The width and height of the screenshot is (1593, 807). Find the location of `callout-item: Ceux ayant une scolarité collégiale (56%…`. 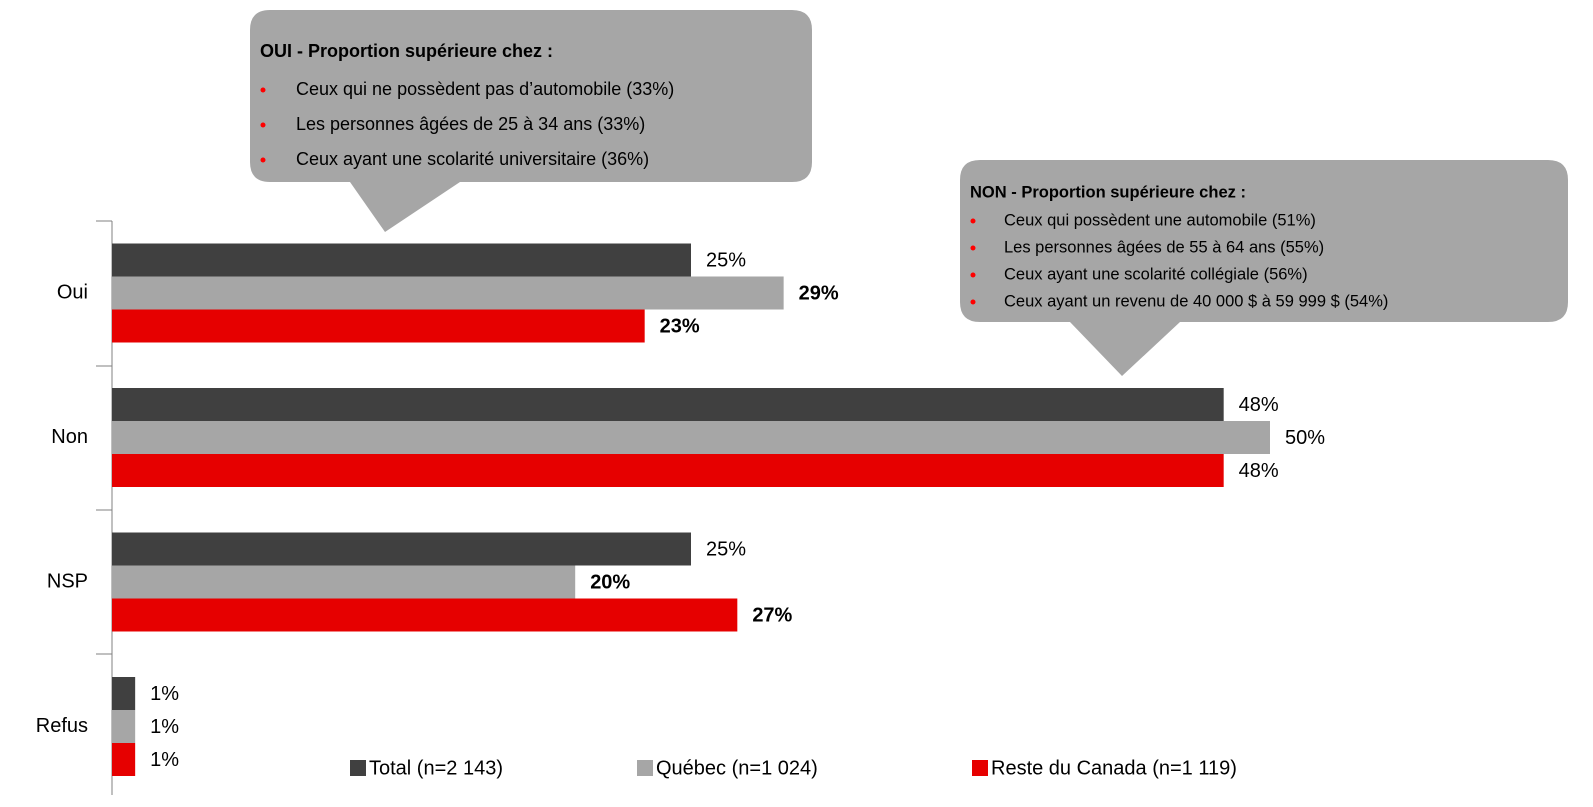

callout-item: Ceux ayant une scolarité collégiale (56%… is located at coordinates (1156, 274).